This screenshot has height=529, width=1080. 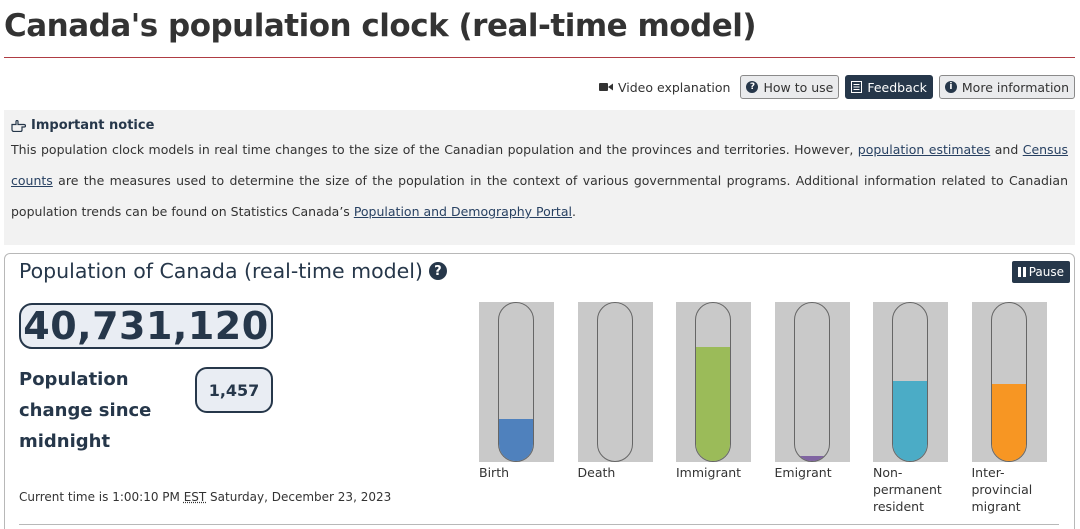 I want to click on info-icon: i, so click(x=951, y=87).